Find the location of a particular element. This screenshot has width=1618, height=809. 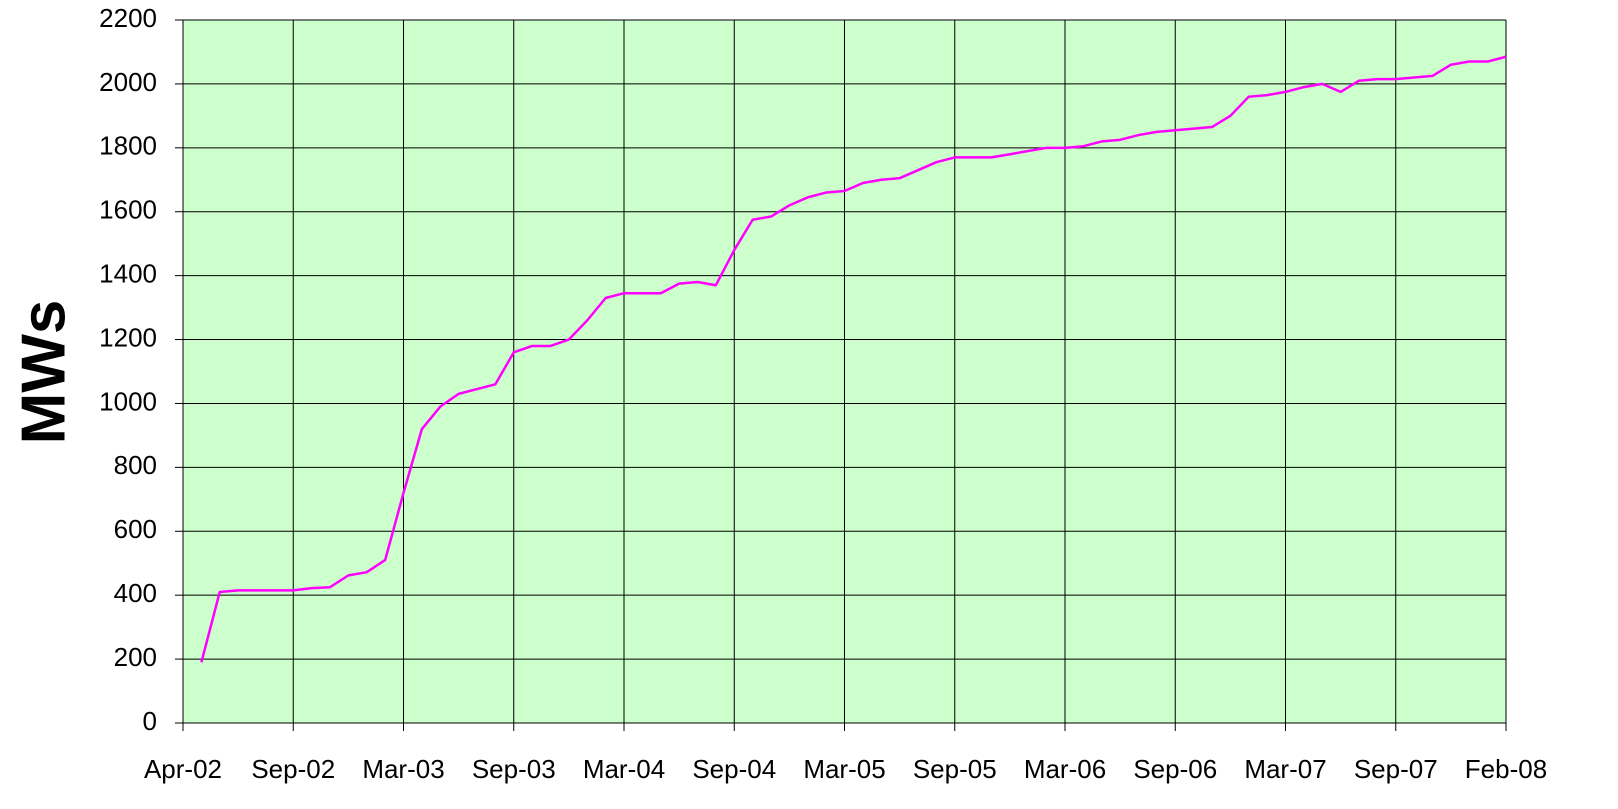

x-tick-label: Mar-05 is located at coordinates (844, 769).